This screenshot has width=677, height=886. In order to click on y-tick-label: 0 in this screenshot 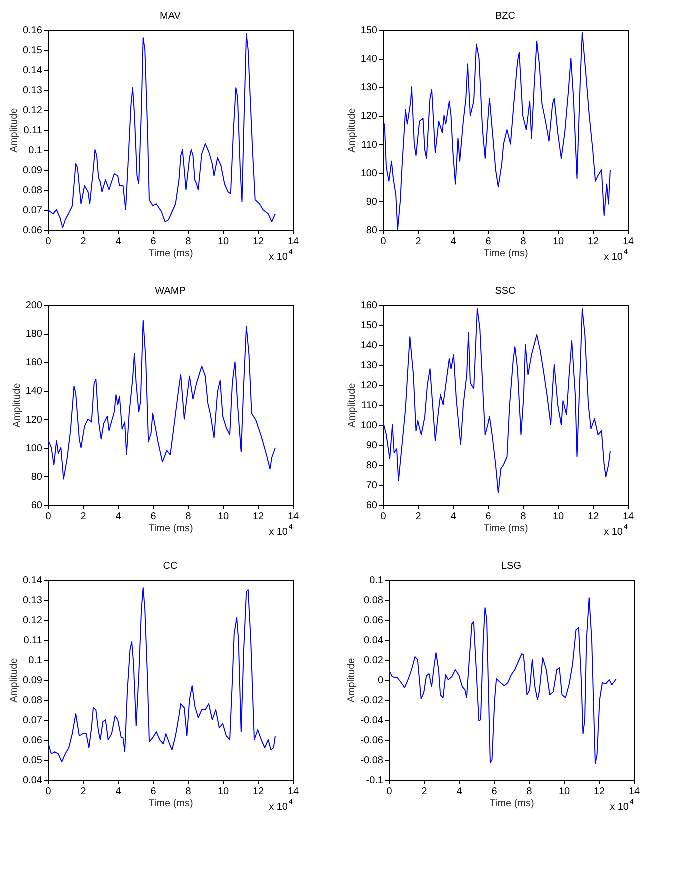, I will do `click(381, 681)`.